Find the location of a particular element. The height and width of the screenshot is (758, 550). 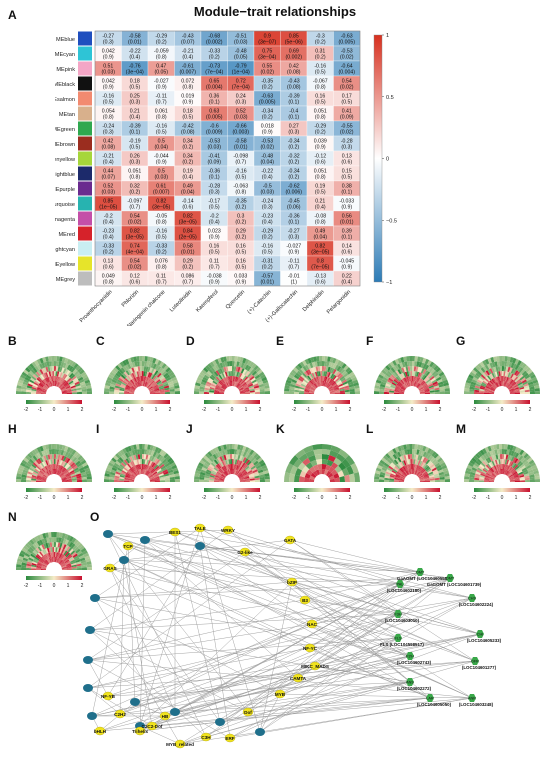

cell-corr-label: 0.039 is located at coordinates (320, 142).